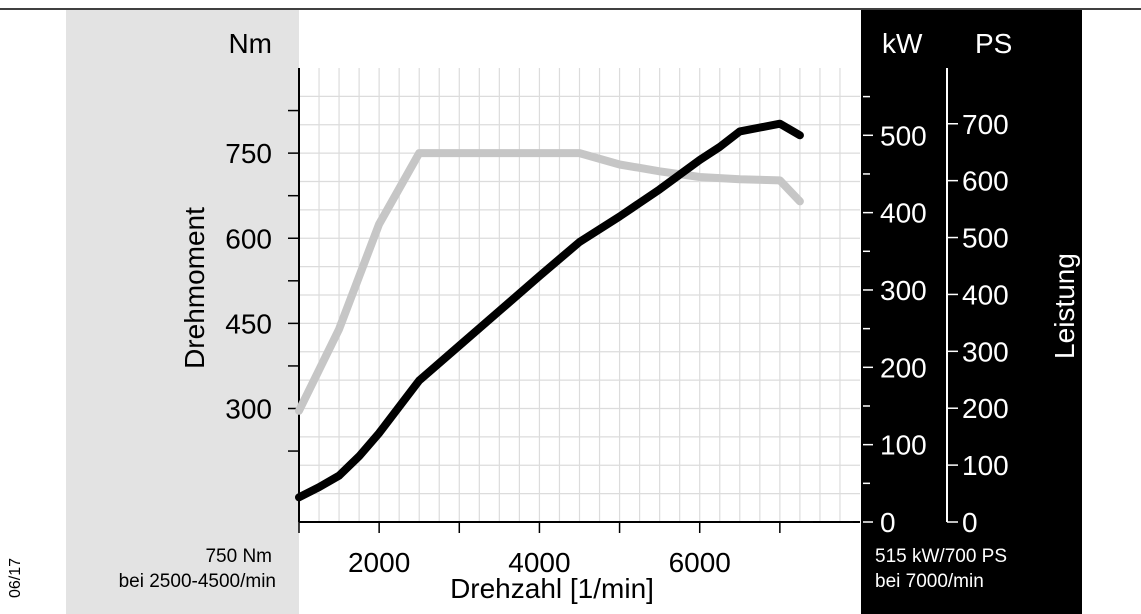  Describe the element at coordinates (903, 213) in the screenshot. I see `kw-tick-label: 400` at that location.